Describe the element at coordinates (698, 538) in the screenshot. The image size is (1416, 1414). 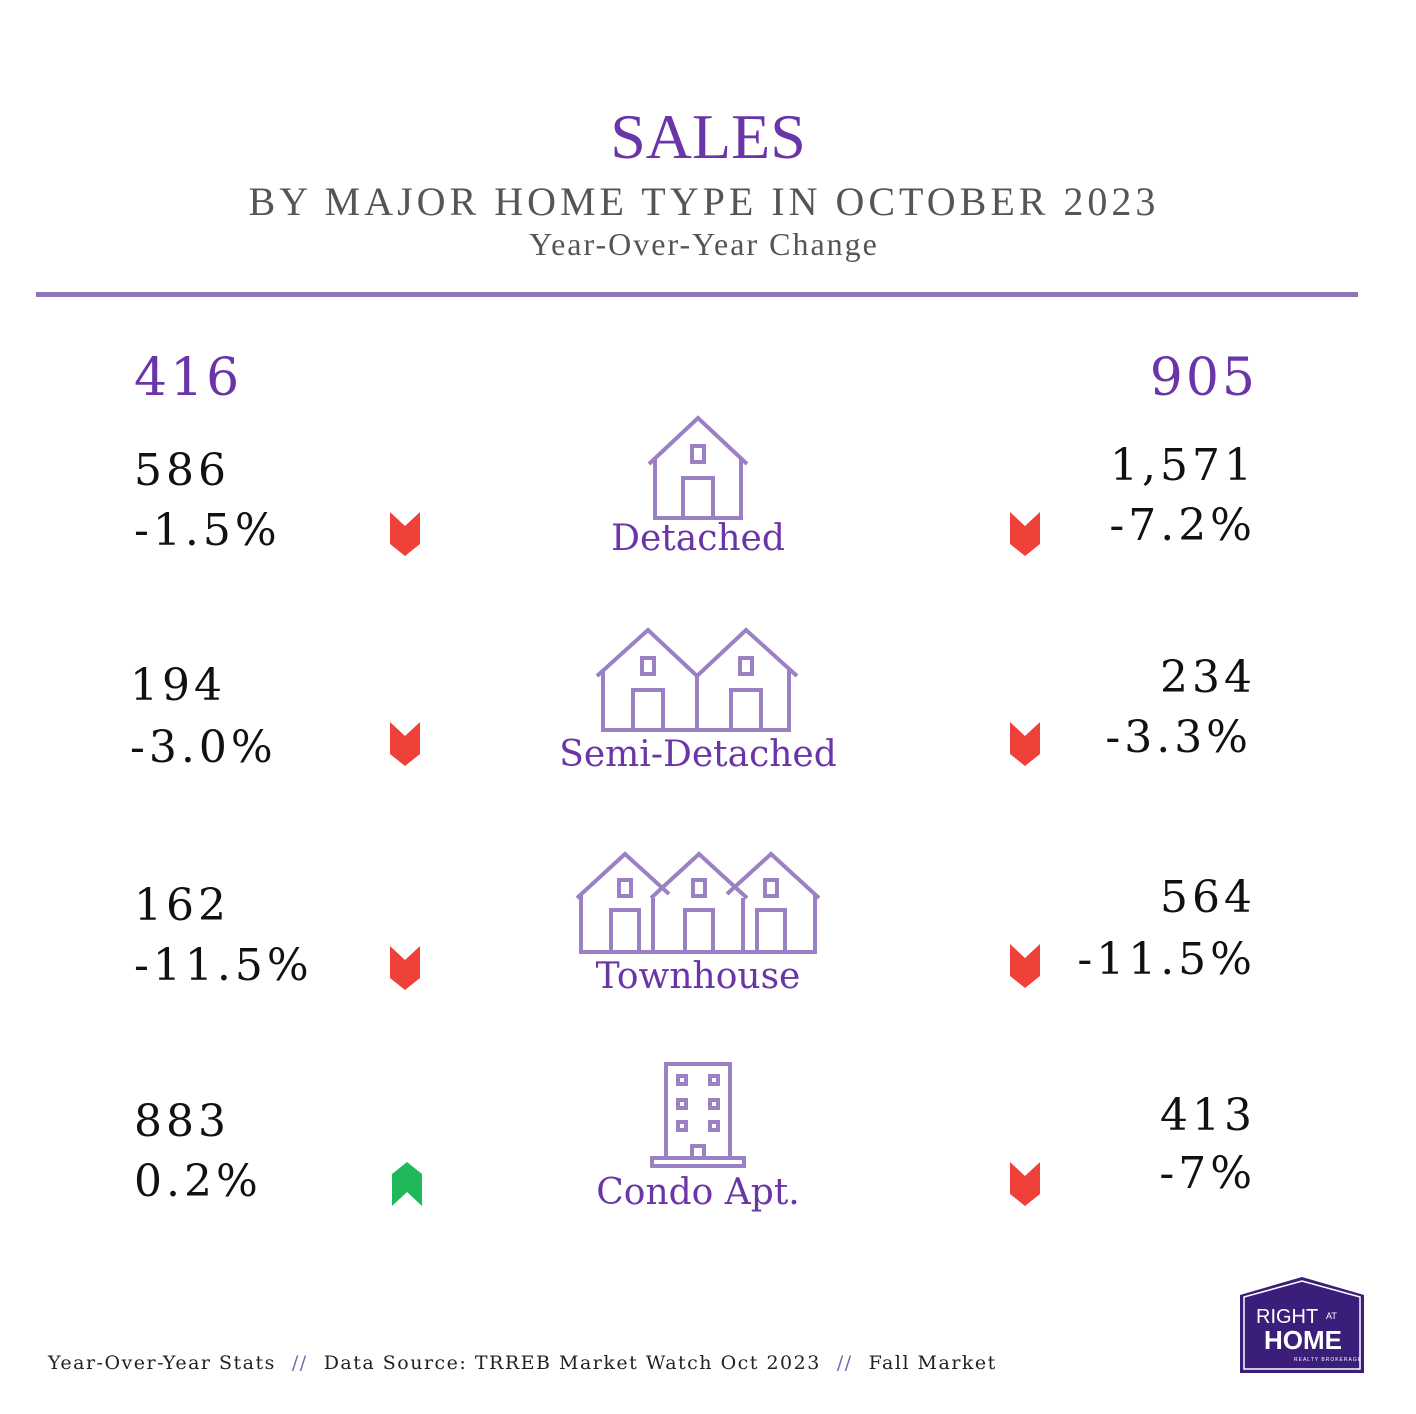
I see `detached-label: Detached` at that location.